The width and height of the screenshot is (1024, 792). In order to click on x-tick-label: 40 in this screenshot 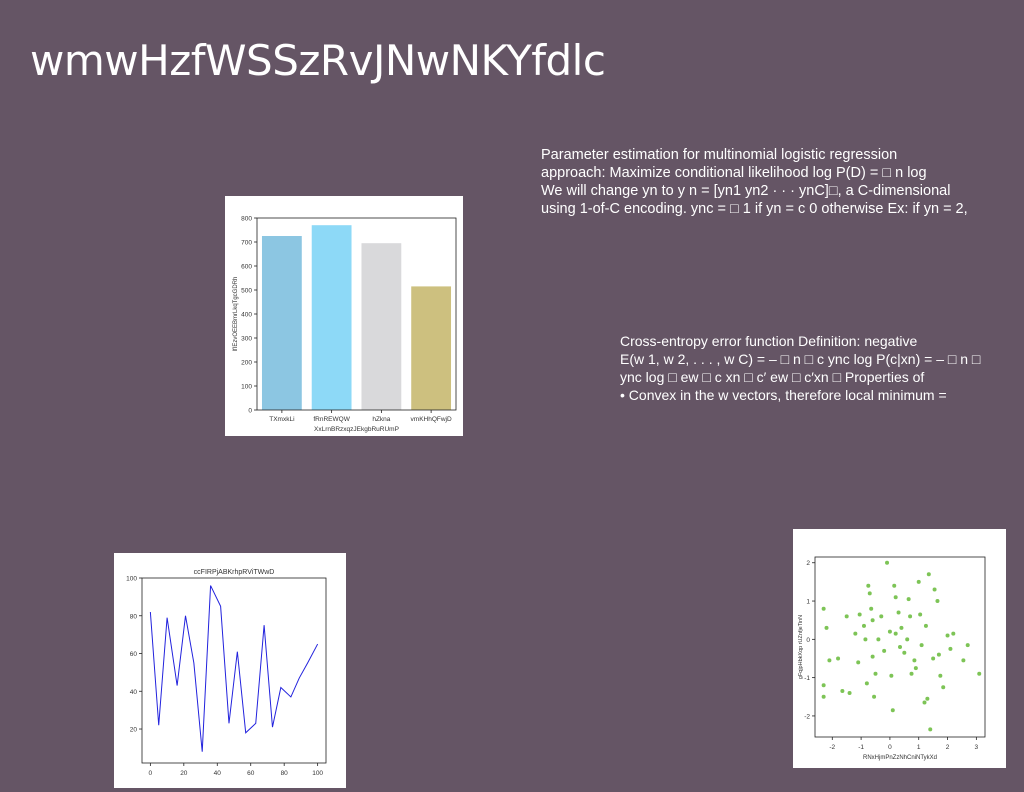, I will do `click(218, 773)`.